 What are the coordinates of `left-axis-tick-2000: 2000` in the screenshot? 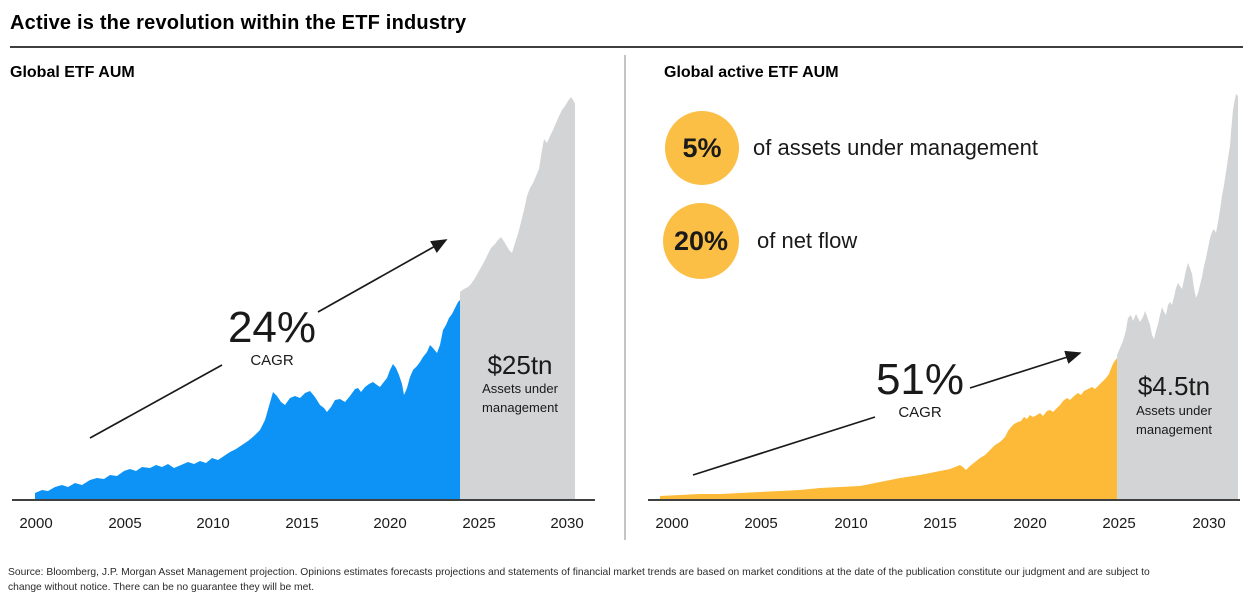 It's located at (36, 523).